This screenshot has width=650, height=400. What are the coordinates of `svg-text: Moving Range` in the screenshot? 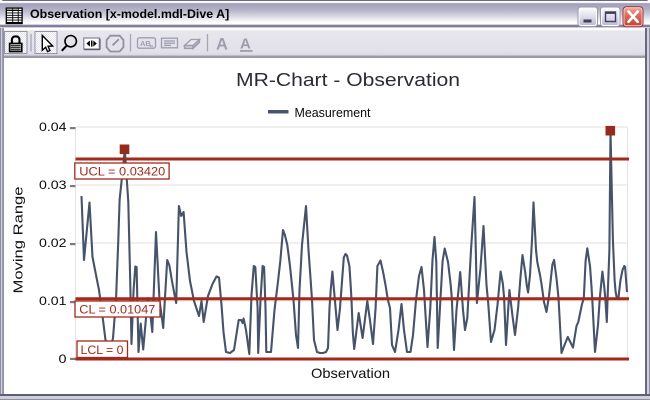 It's located at (18, 240).